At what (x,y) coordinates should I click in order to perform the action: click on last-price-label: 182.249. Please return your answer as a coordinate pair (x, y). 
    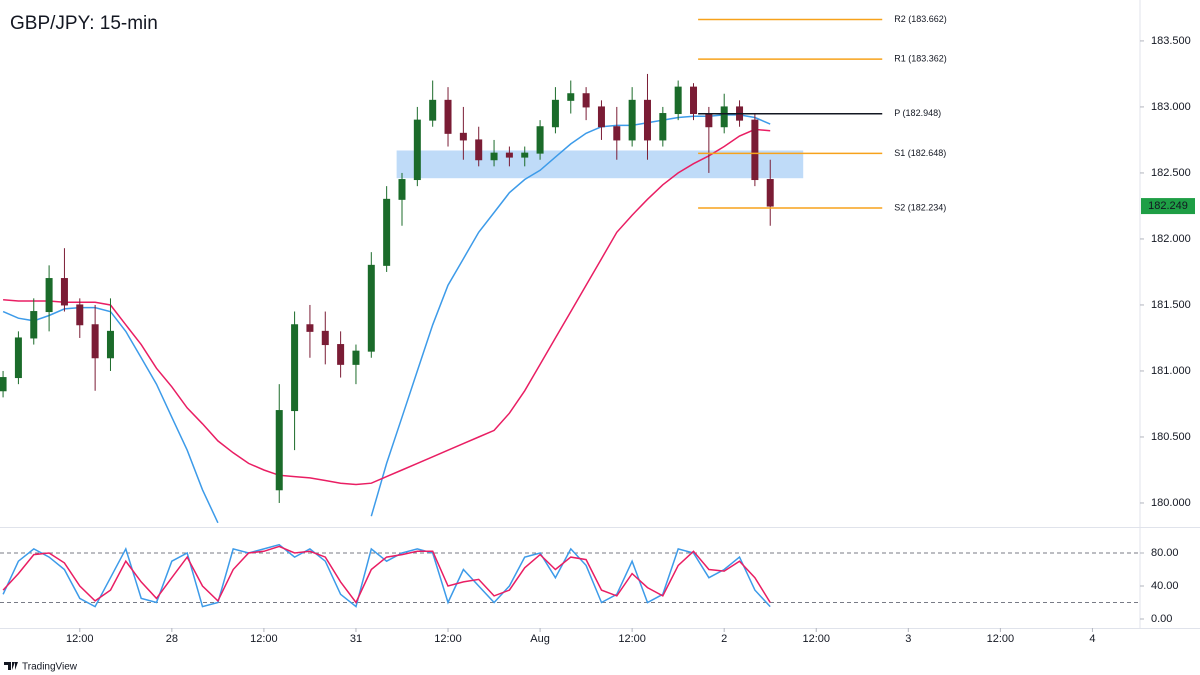
    Looking at the image, I should click on (1168, 206).